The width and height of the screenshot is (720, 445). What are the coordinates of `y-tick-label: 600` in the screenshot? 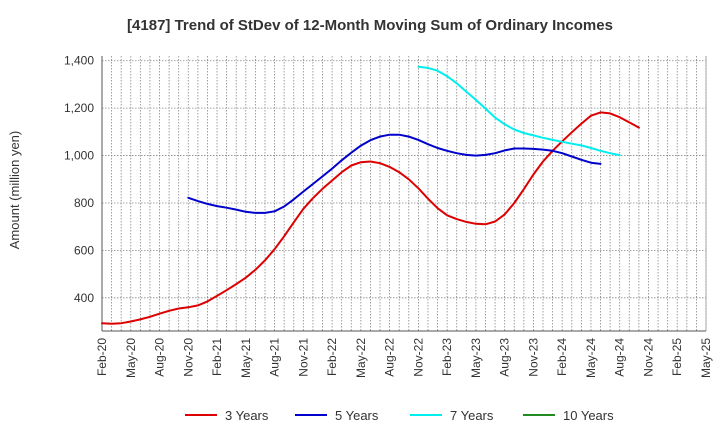 It's located at (84, 250).